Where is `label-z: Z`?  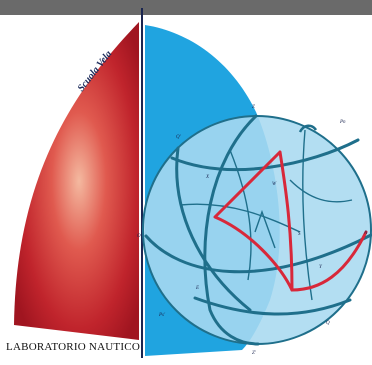 label-z: Z is located at coordinates (253, 107).